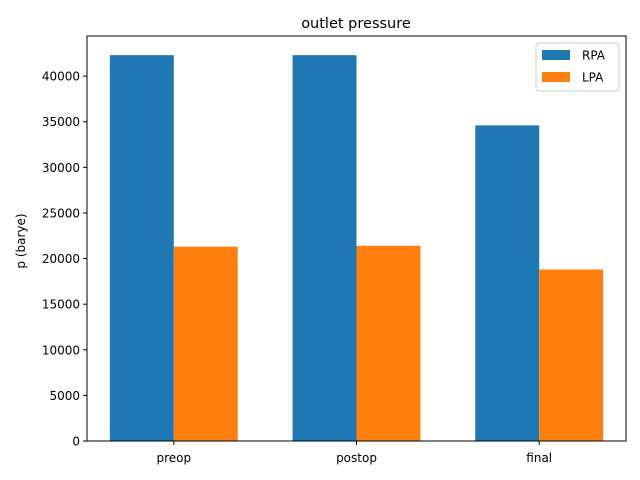  What do you see at coordinates (539, 458) in the screenshot?
I see `x-tick-label-final: final` at bounding box center [539, 458].